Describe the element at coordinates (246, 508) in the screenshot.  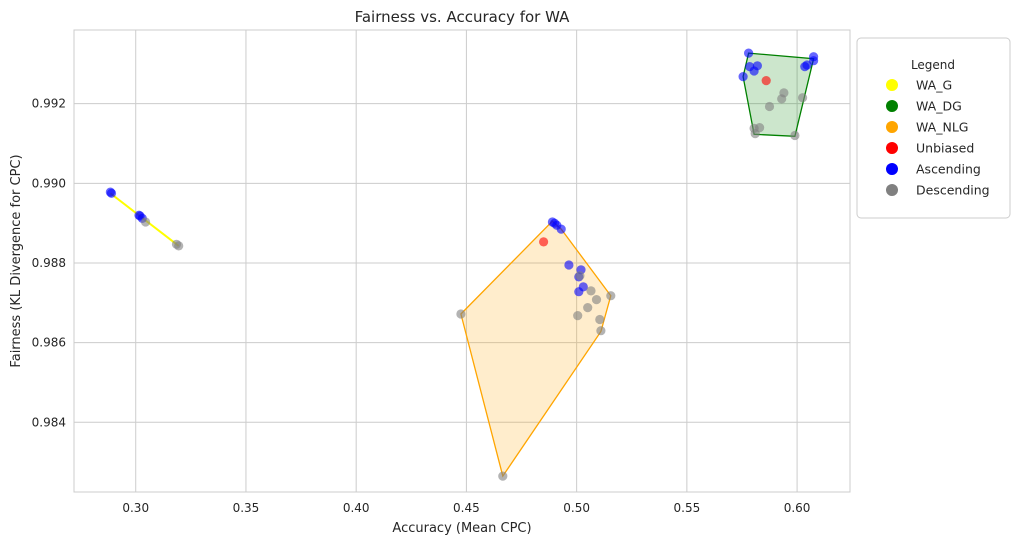
I see `x-tick-label: 0.35` at that location.